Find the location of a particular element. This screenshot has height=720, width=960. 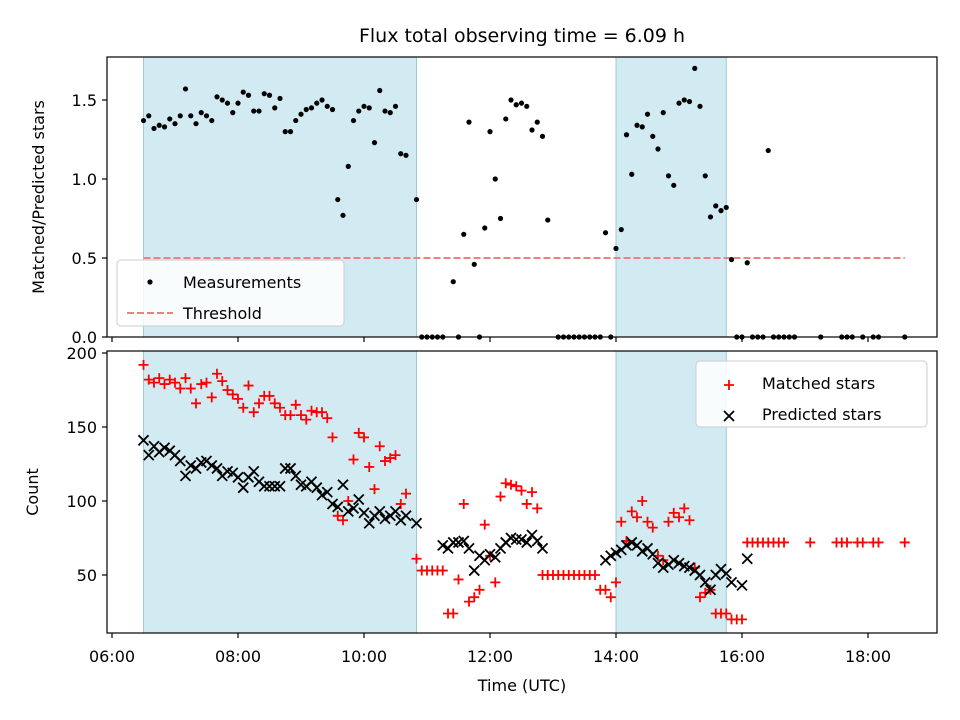

y-tick-label: 0.5 is located at coordinates (84, 258).